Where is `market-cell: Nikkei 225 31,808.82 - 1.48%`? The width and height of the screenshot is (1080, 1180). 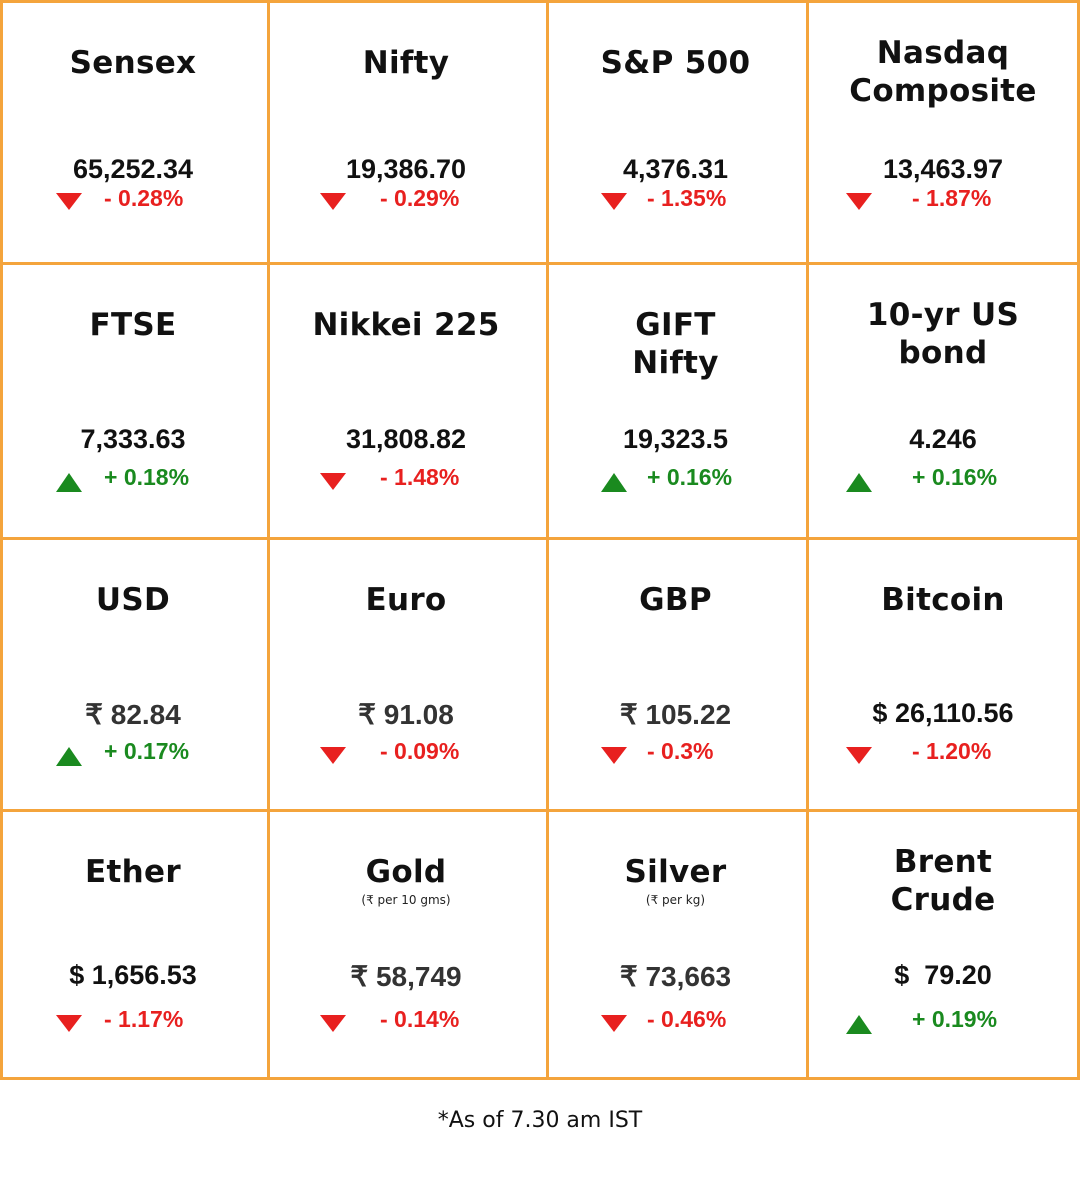
market-cell: Nikkei 225 31,808.82 - 1.48% is located at coordinates (406, 399).